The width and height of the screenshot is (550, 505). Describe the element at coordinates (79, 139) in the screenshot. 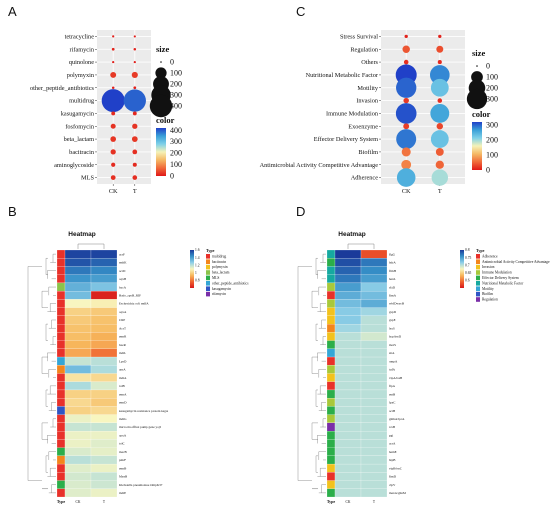

I see `y-tick-label: beta_lactam` at that location.